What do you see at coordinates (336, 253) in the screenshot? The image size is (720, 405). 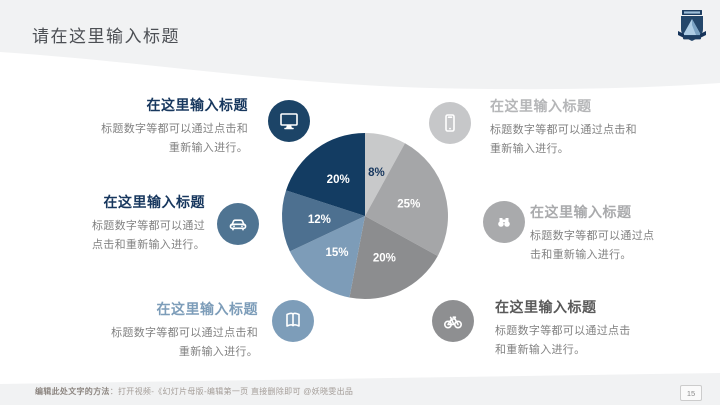 I see `pie-slice-label: 15%` at bounding box center [336, 253].